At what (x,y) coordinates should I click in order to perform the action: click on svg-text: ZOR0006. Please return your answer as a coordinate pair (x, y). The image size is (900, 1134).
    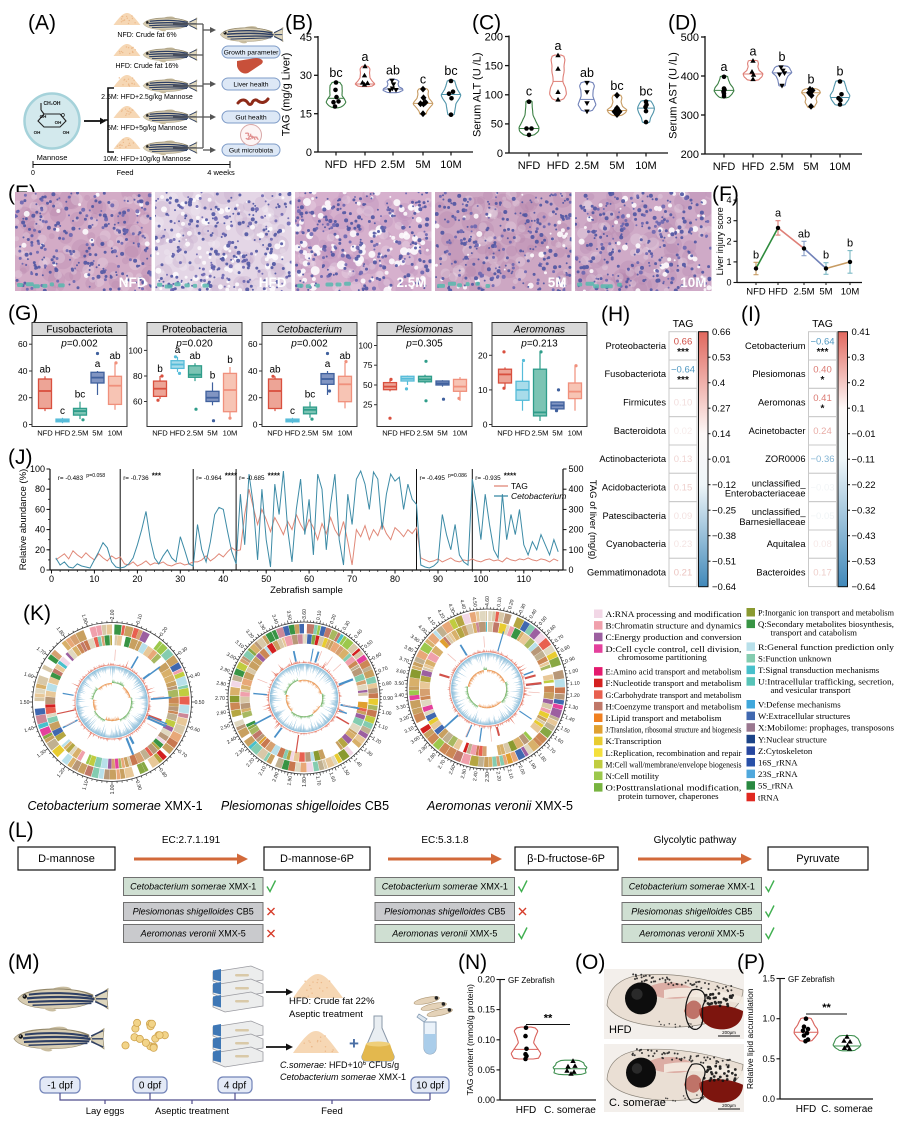
    Looking at the image, I should click on (785, 459).